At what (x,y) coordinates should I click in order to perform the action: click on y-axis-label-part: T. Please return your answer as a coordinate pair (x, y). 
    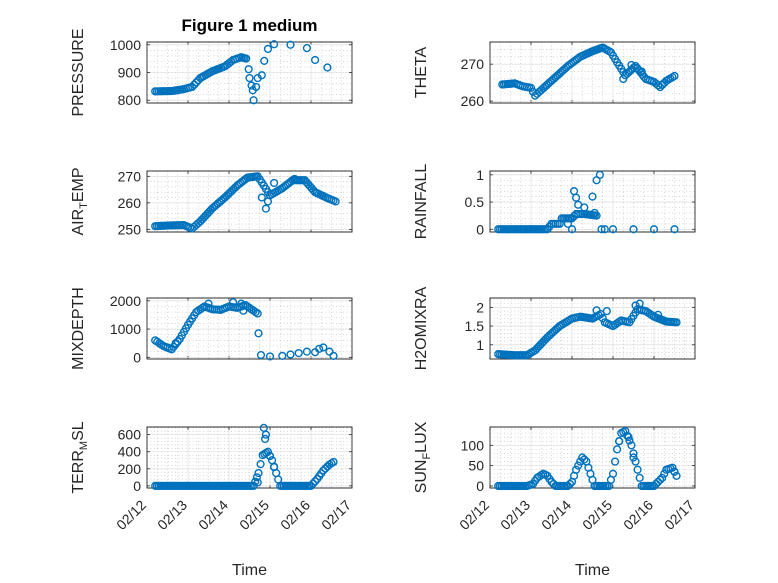
    Looking at the image, I should click on (84, 205).